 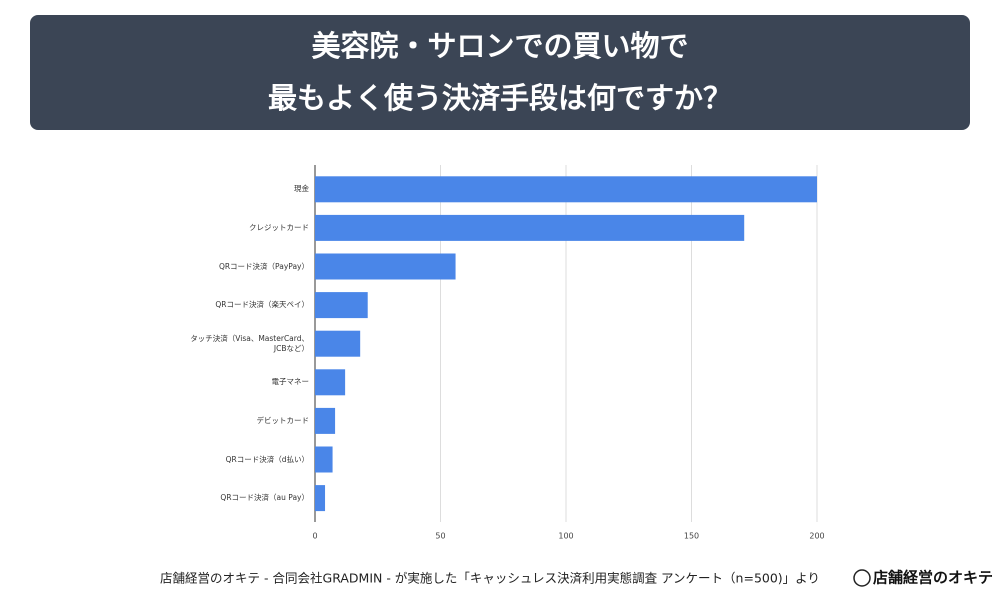 I want to click on chart-title: 美容院・サロンでの買い物で, so click(x=499, y=46).